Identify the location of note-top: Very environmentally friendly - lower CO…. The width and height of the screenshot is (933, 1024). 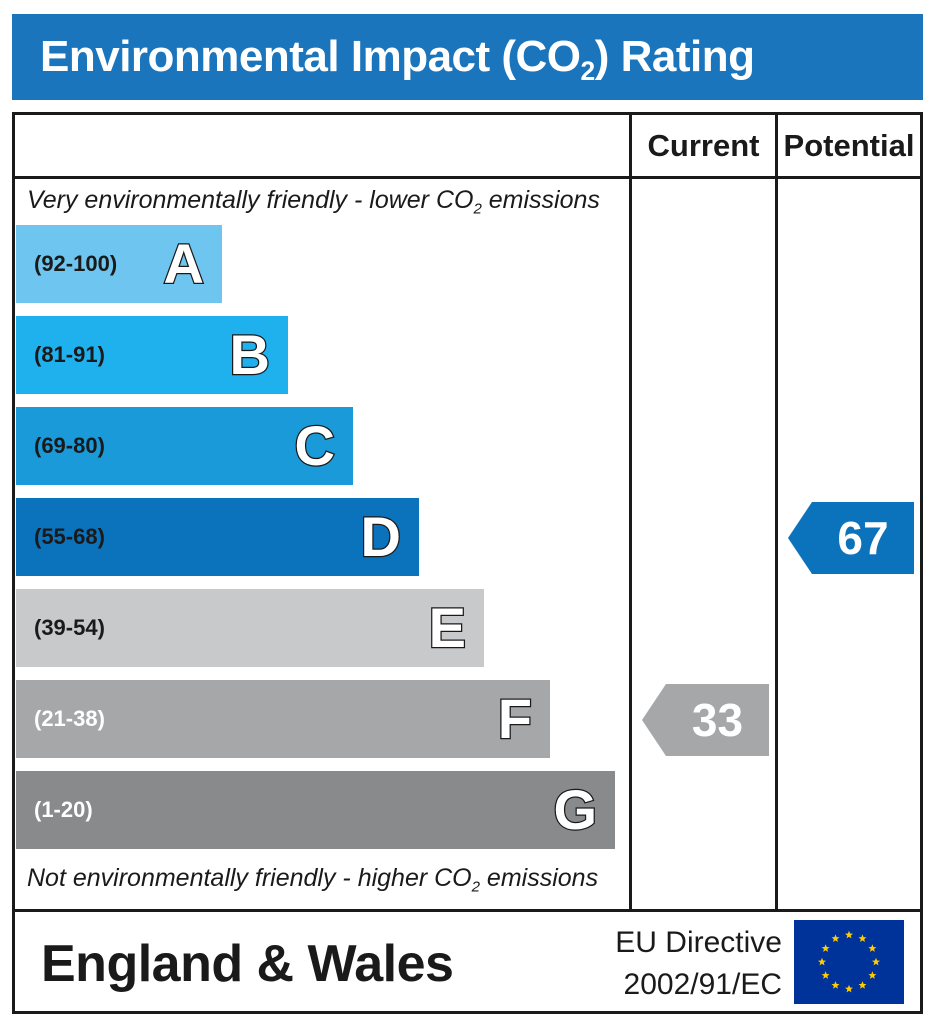
(313, 202).